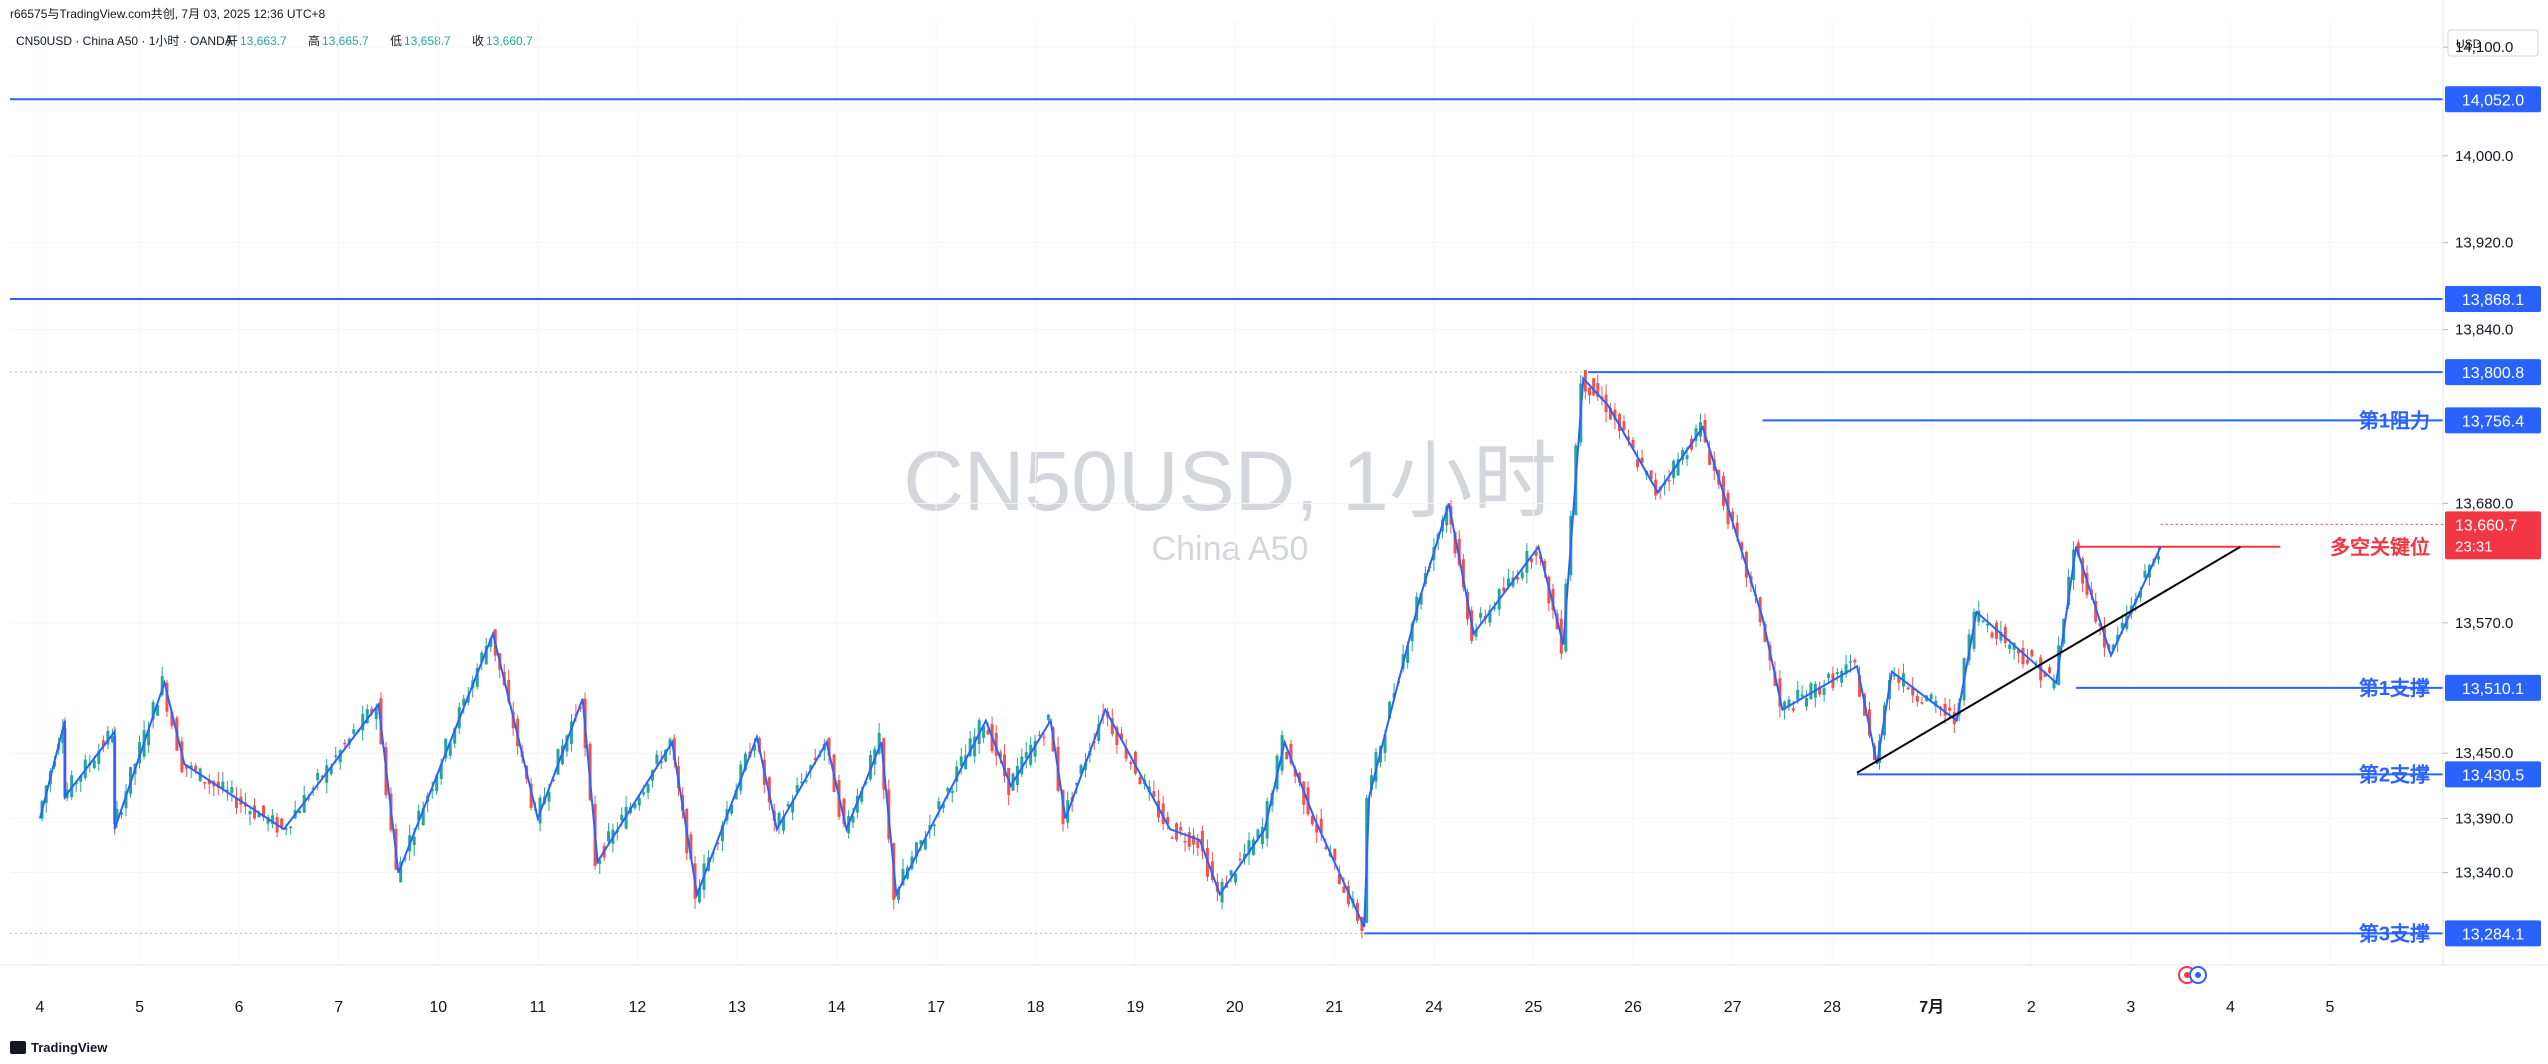 This screenshot has height=1064, width=2548. I want to click on price-tag-label: 13,800.8, so click(2493, 373).